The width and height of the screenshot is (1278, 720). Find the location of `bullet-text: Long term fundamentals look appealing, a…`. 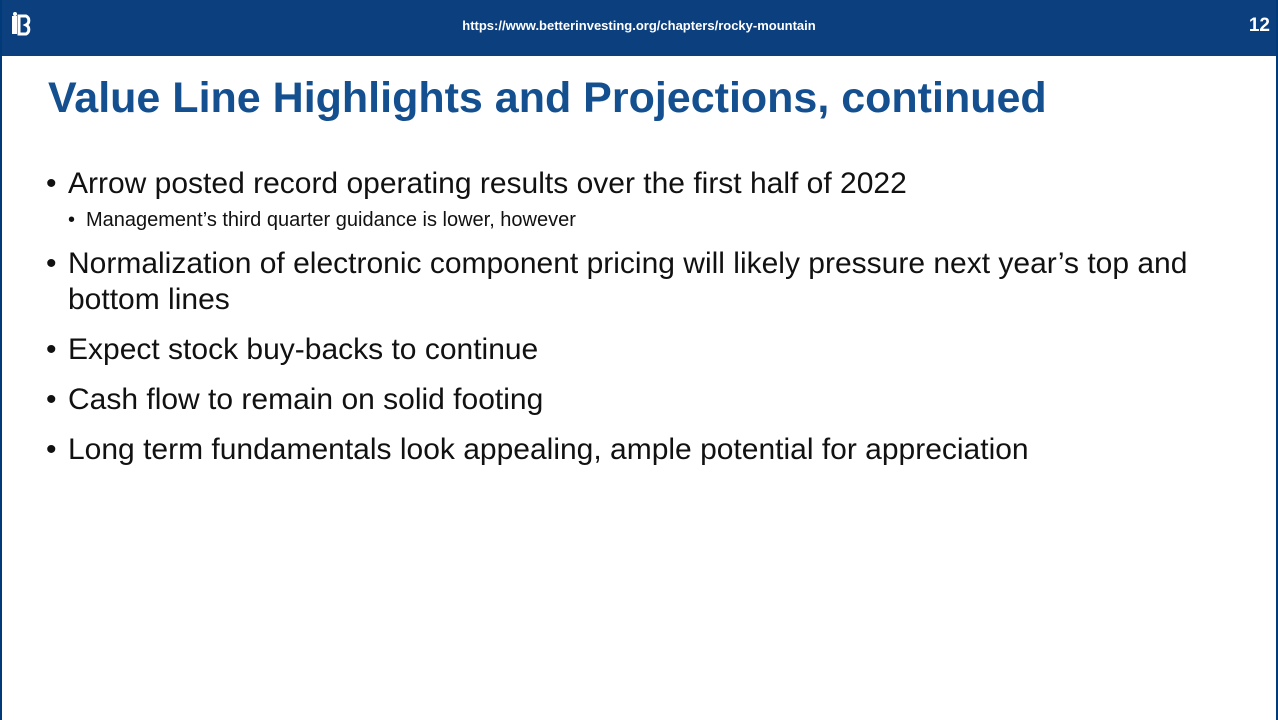

bullet-text: Long term fundamentals look appealing, a… is located at coordinates (548, 449).